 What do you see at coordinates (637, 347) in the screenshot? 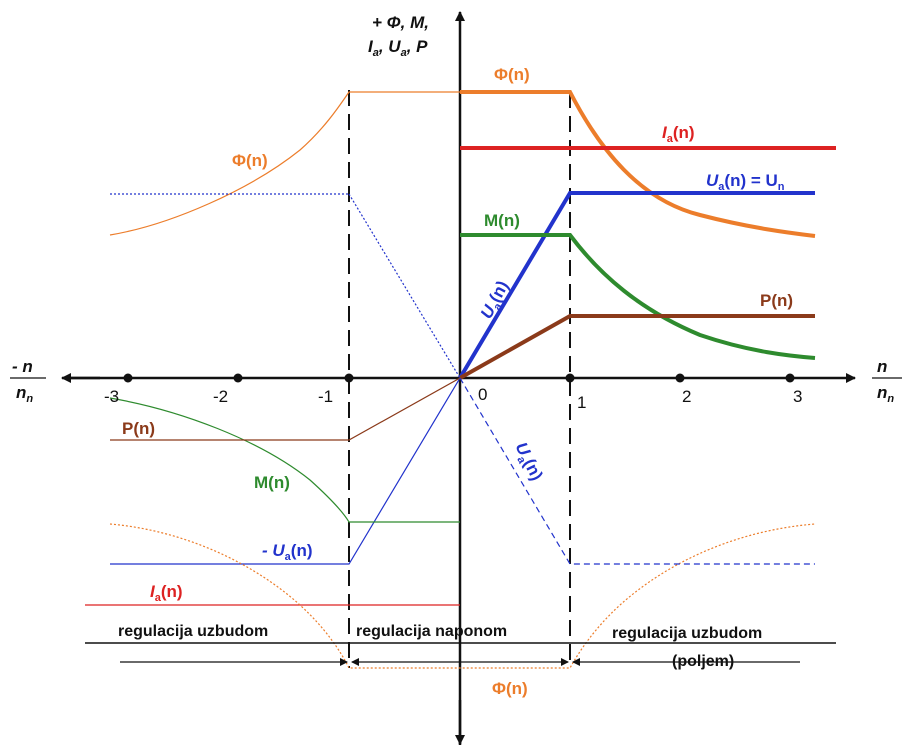
I see `p-line-positive` at bounding box center [637, 347].